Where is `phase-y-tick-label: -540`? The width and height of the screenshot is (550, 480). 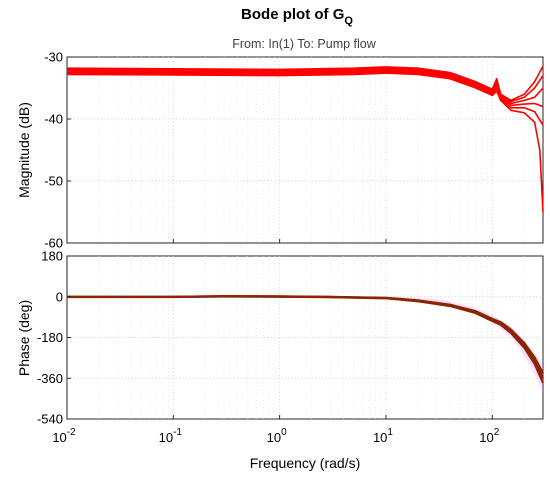
phase-y-tick-label: -540 is located at coordinates (50, 419).